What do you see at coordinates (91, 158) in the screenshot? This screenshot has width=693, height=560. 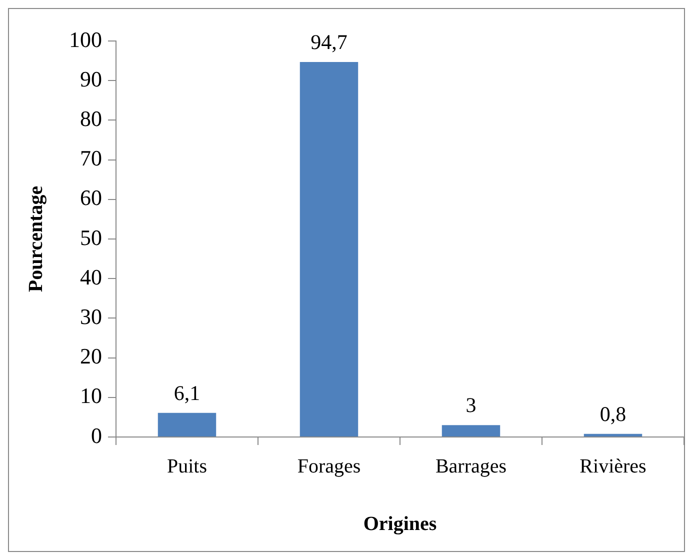 I see `y-tick-label: 70` at bounding box center [91, 158].